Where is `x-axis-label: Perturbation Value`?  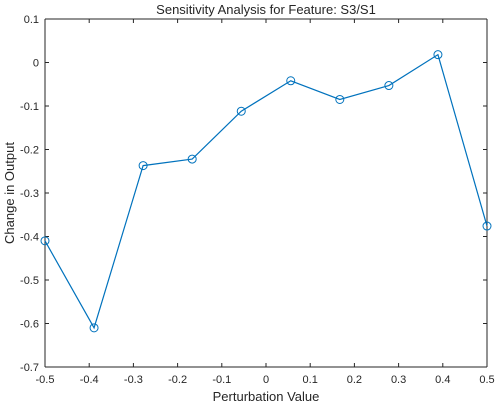 x-axis-label: Perturbation Value is located at coordinates (266, 396).